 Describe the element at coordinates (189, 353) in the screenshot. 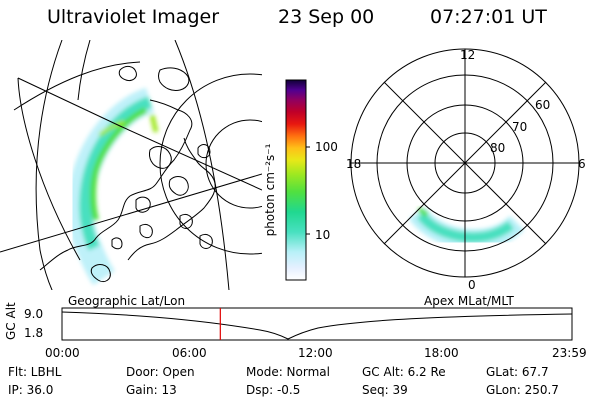

I see `orbit-xtick-0600: 06:00` at that location.